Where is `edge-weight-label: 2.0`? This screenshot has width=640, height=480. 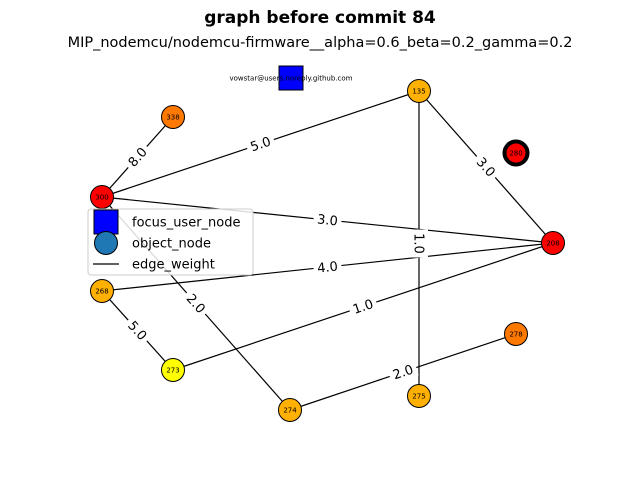
edge-weight-label: 2.0 is located at coordinates (402, 372).